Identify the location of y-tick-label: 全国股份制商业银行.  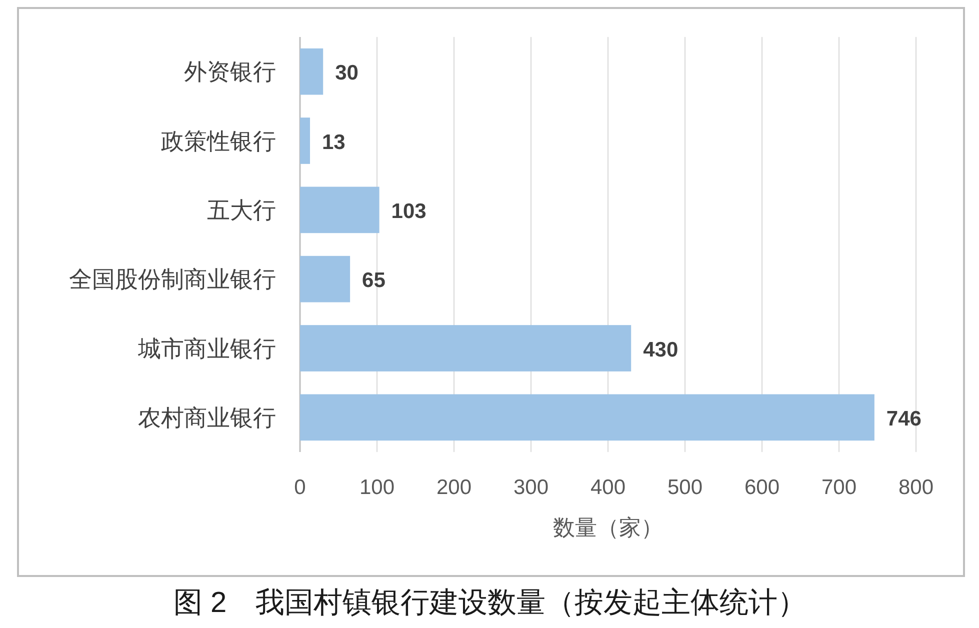
(172, 279).